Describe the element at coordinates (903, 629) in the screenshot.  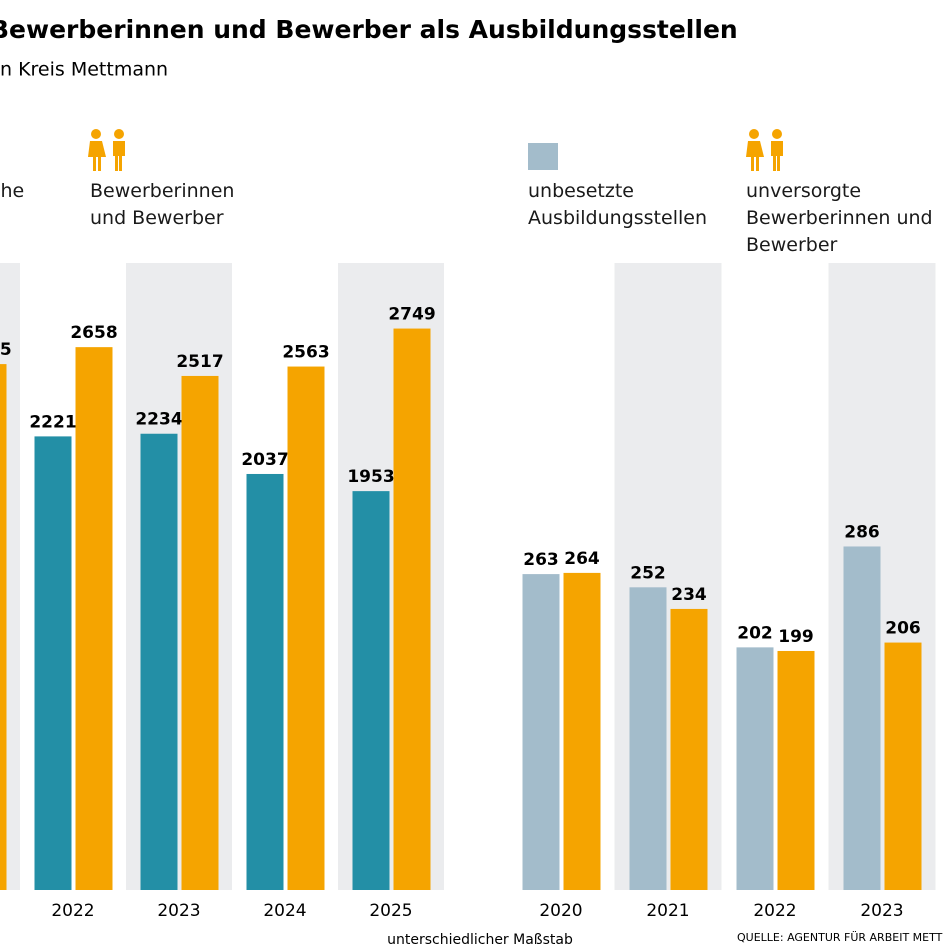
I see `value-label: 206` at that location.